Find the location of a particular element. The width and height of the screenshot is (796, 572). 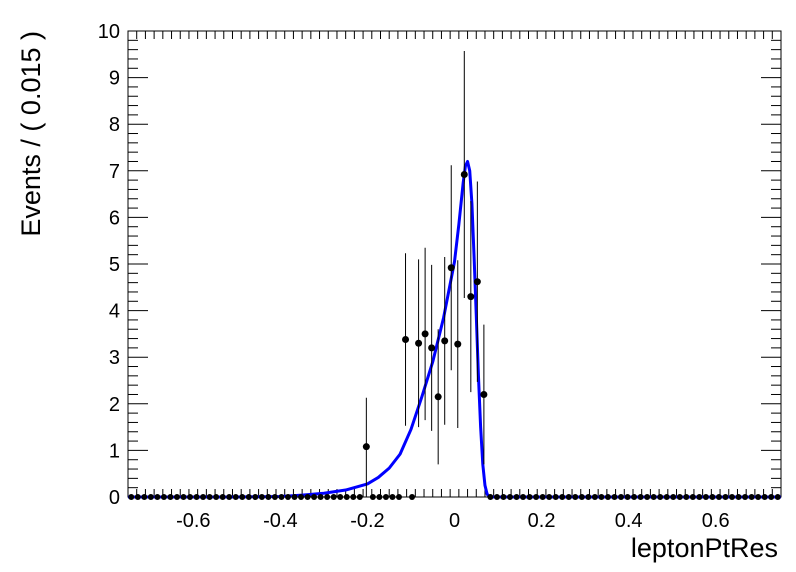

x-axis-title: leptonPtRes is located at coordinates (704, 548).